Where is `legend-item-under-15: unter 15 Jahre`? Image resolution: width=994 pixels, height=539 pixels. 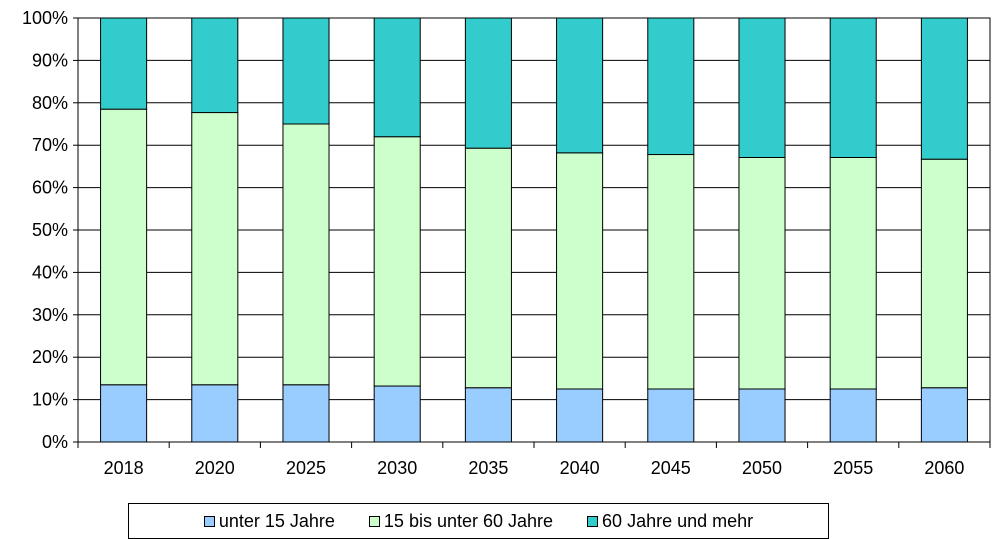
legend-item-under-15: unter 15 Jahre is located at coordinates (269, 521).